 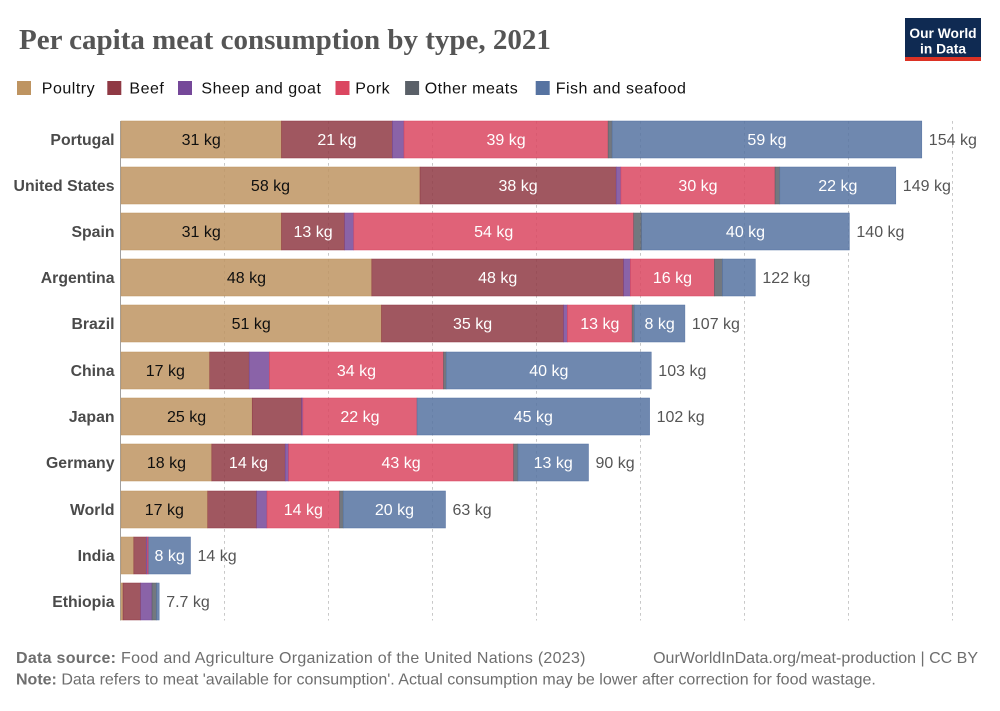 I want to click on svg-text: 102 kg, so click(x=681, y=417).